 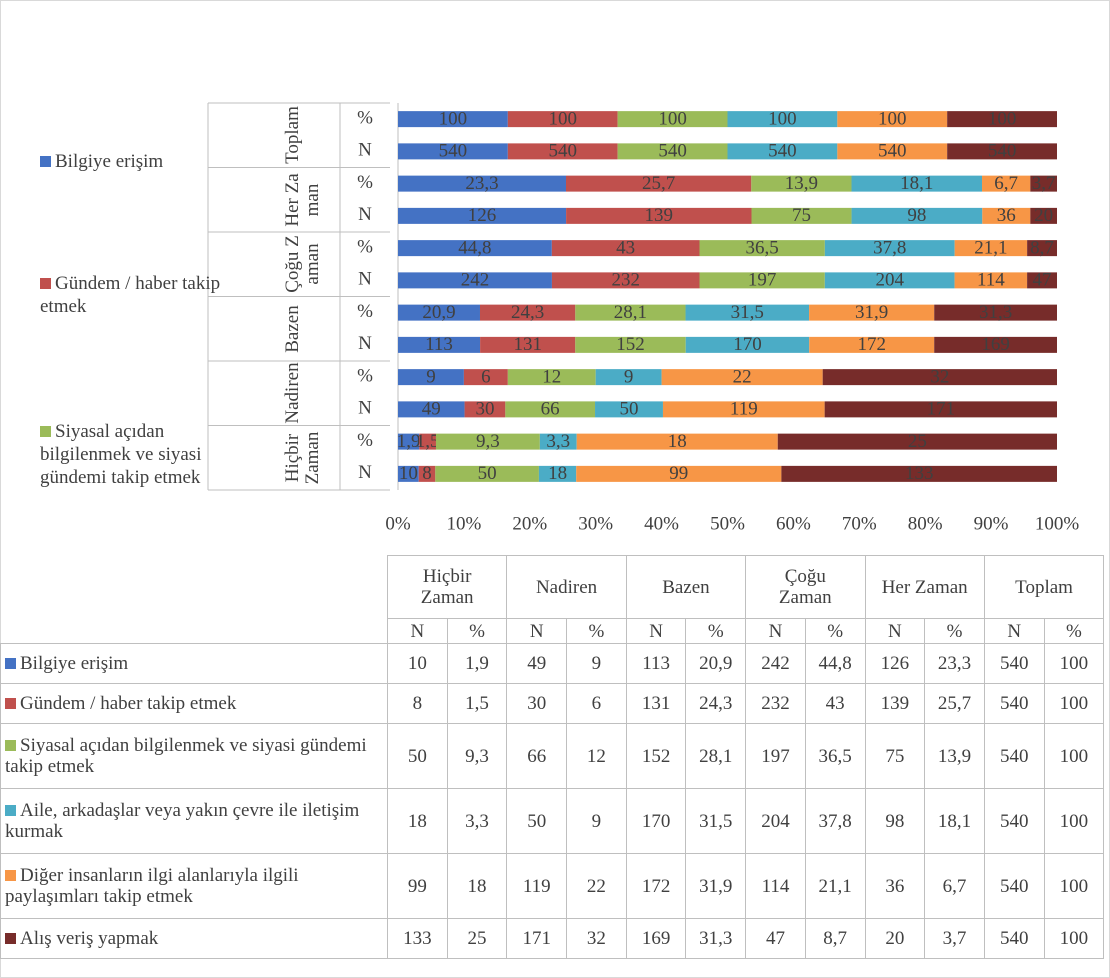 I want to click on x-tick-label: 10%, so click(x=463, y=523).